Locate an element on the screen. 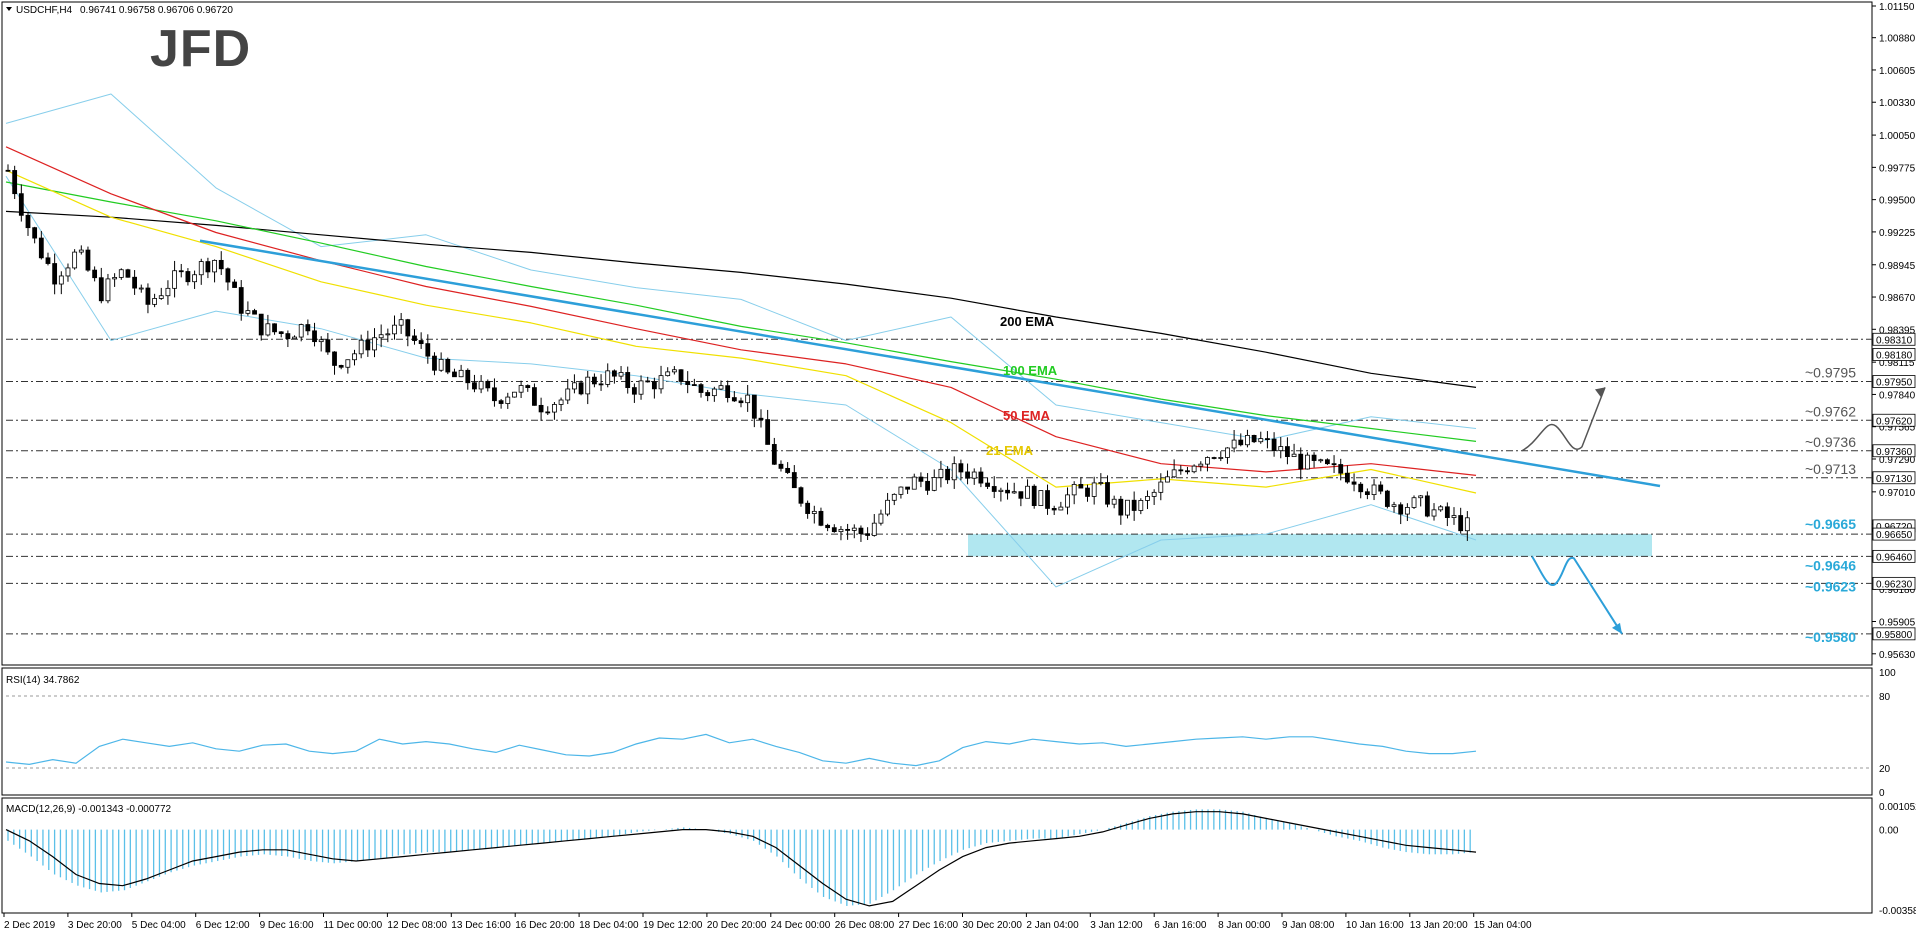 The image size is (1916, 941). price-tick-label-4: 1.00050 is located at coordinates (1897, 136).